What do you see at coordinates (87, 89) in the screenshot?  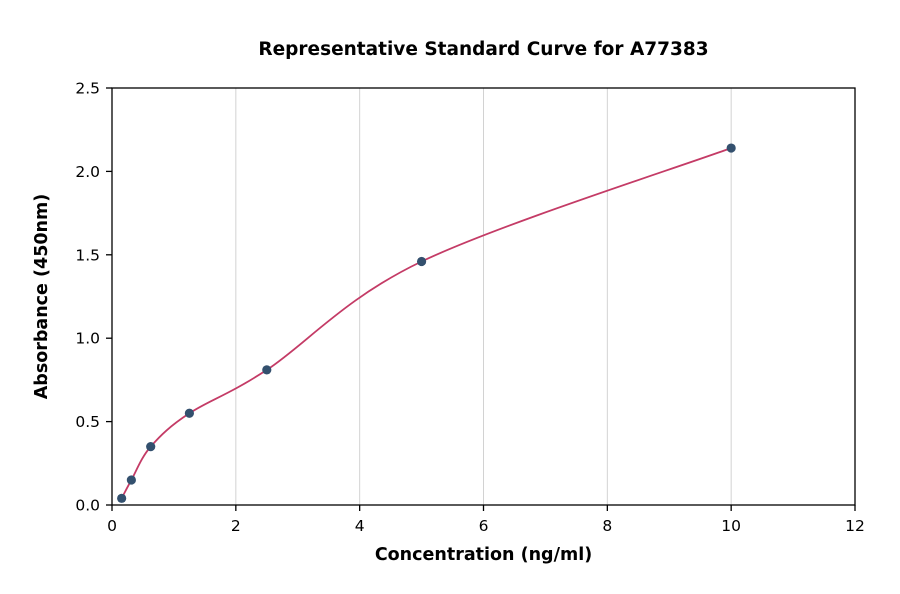 I see `y-tick-label: 2.5` at bounding box center [87, 89].